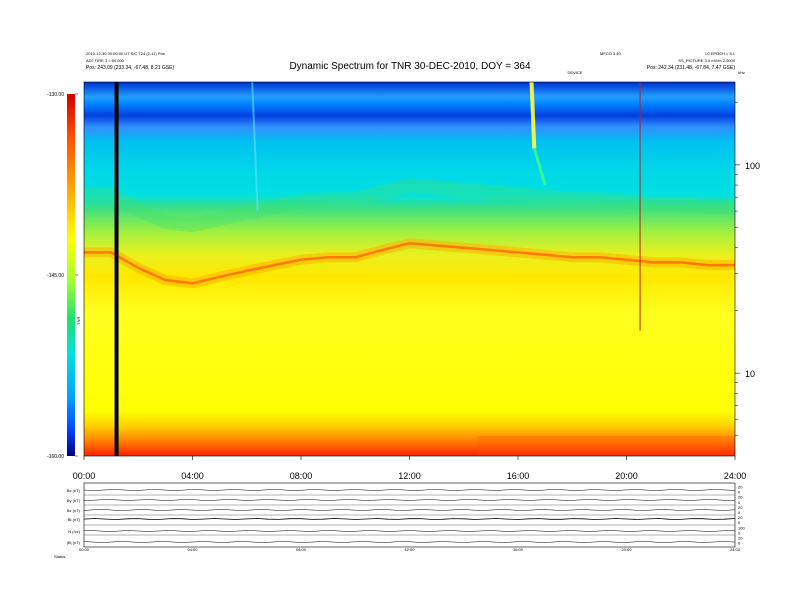  Describe the element at coordinates (301, 549) in the screenshot. I see `panel-x-tick-label: 08:00` at that location.